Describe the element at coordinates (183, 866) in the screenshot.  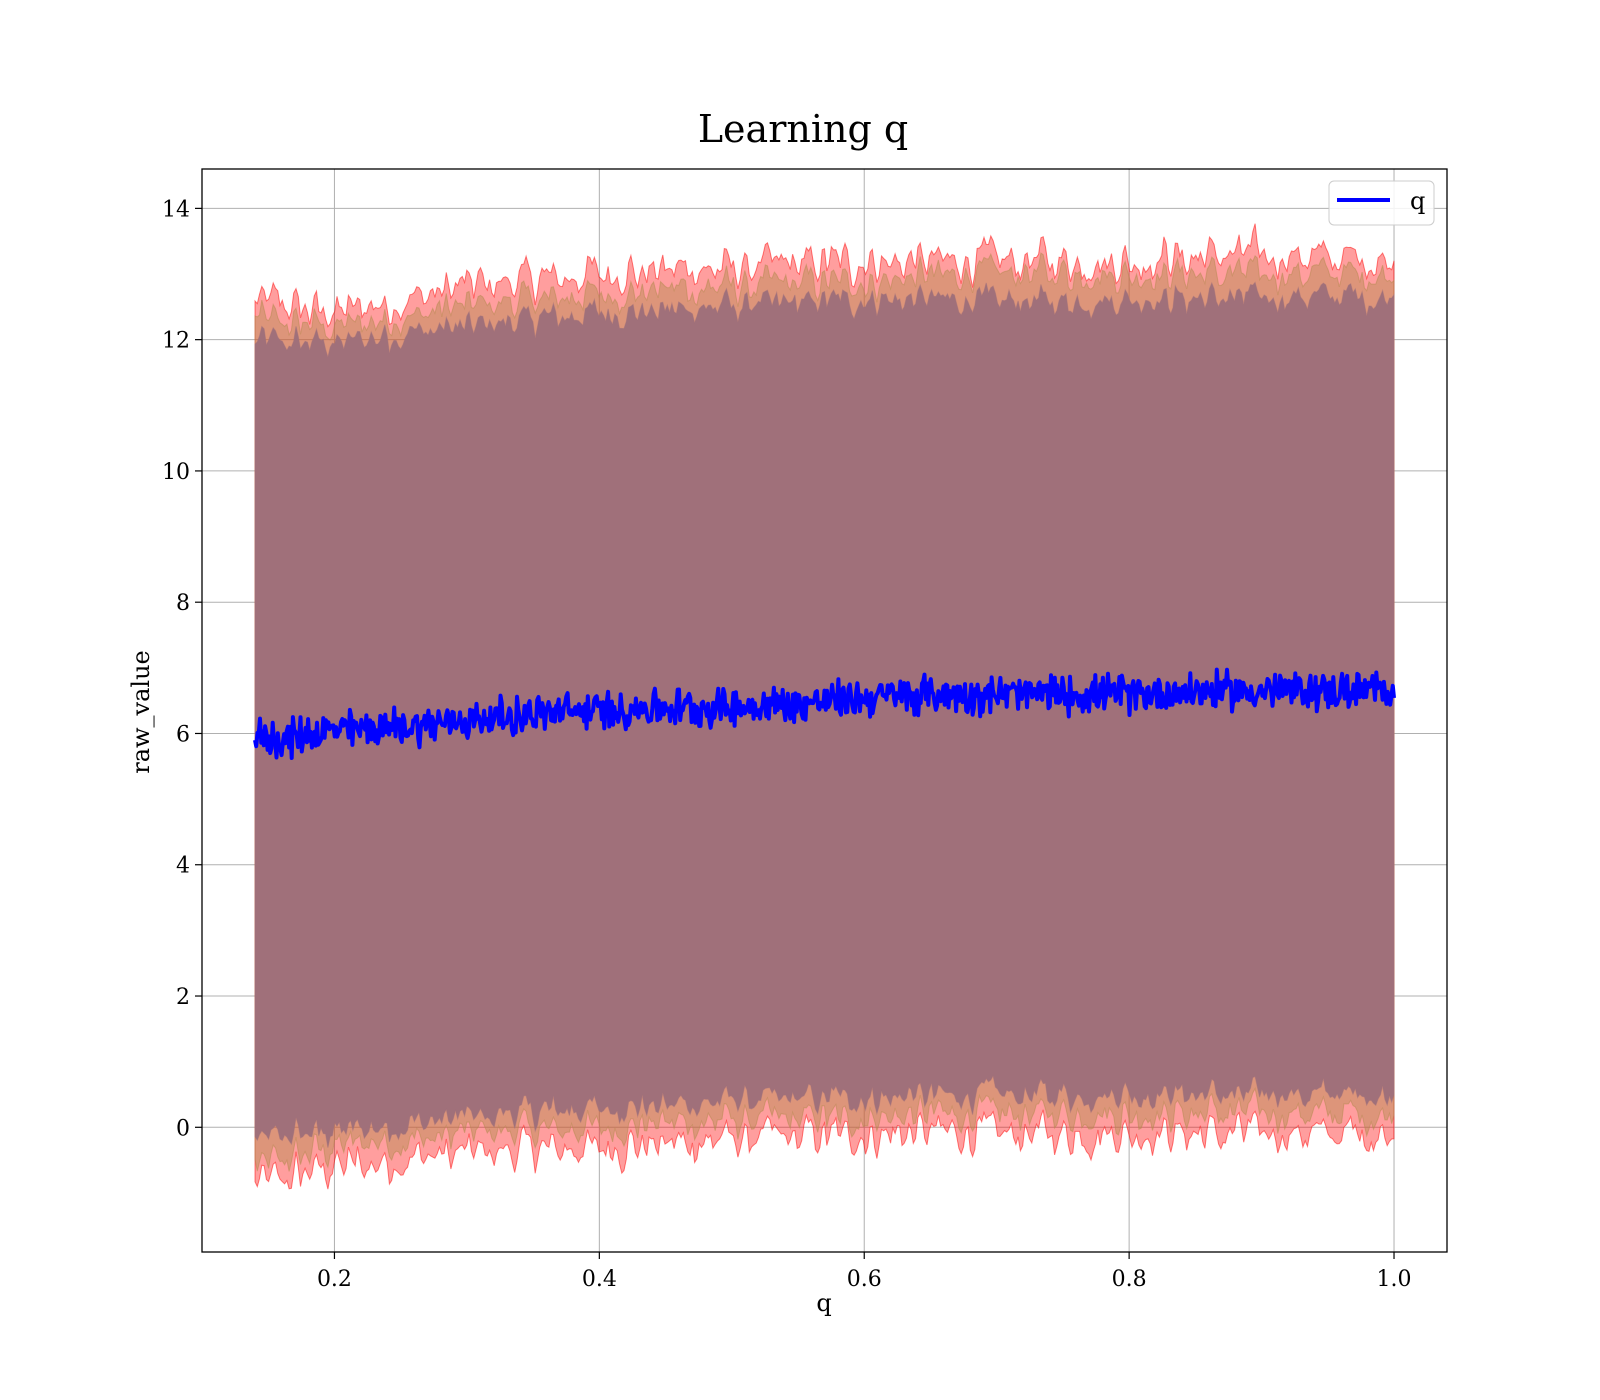
I see `y-tick-label: 4` at that location.